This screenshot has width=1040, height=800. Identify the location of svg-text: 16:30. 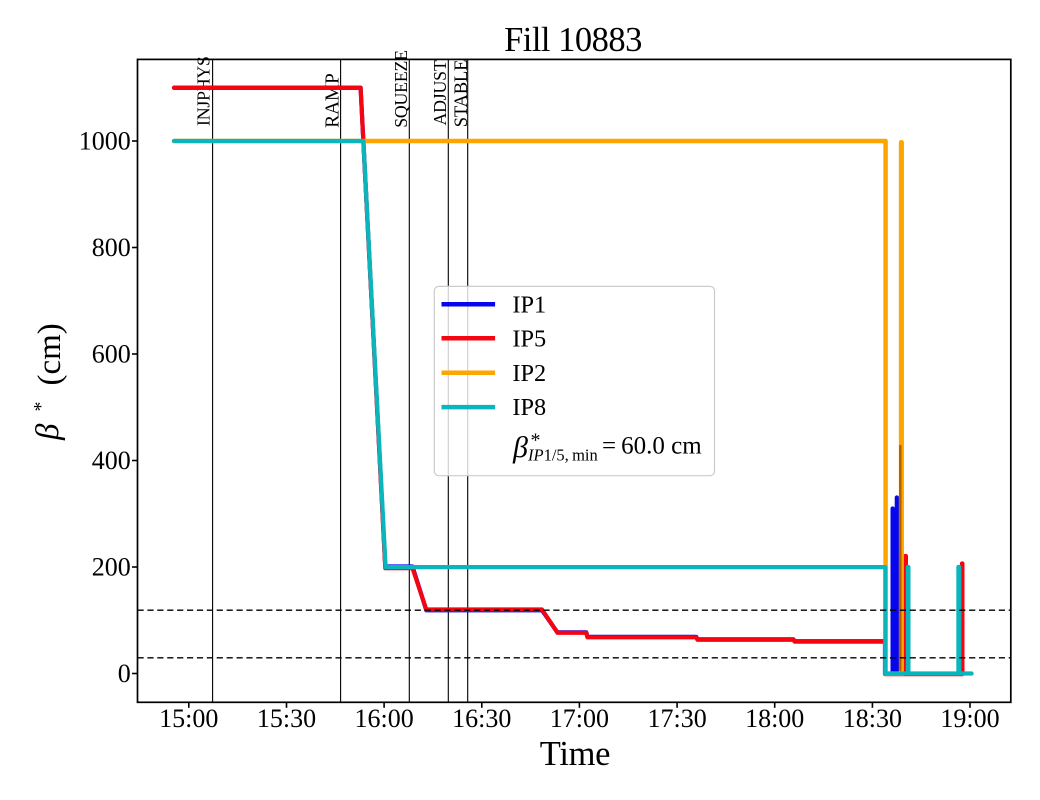
(481, 718).